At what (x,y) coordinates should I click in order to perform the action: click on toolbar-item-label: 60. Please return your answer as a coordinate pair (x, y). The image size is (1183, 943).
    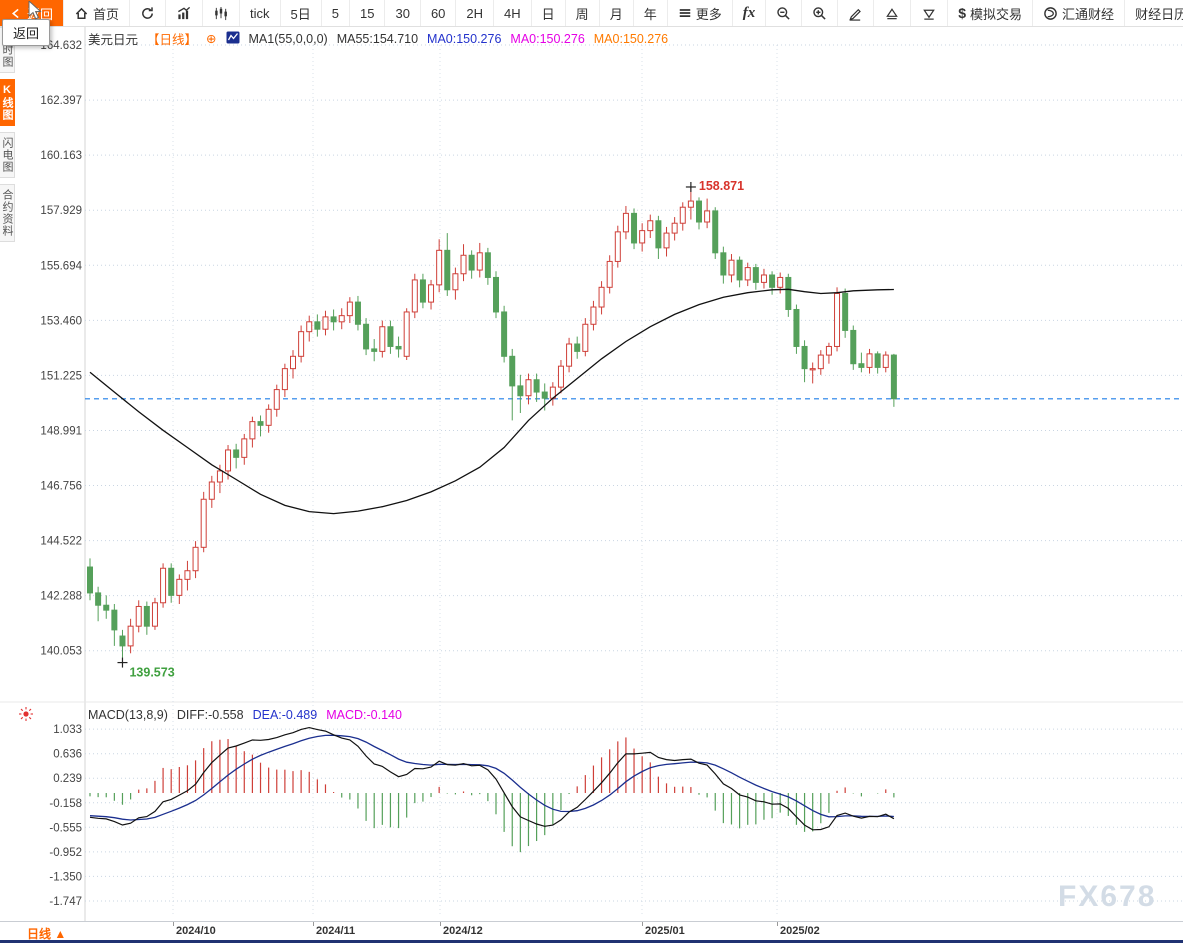
    Looking at the image, I should click on (438, 13).